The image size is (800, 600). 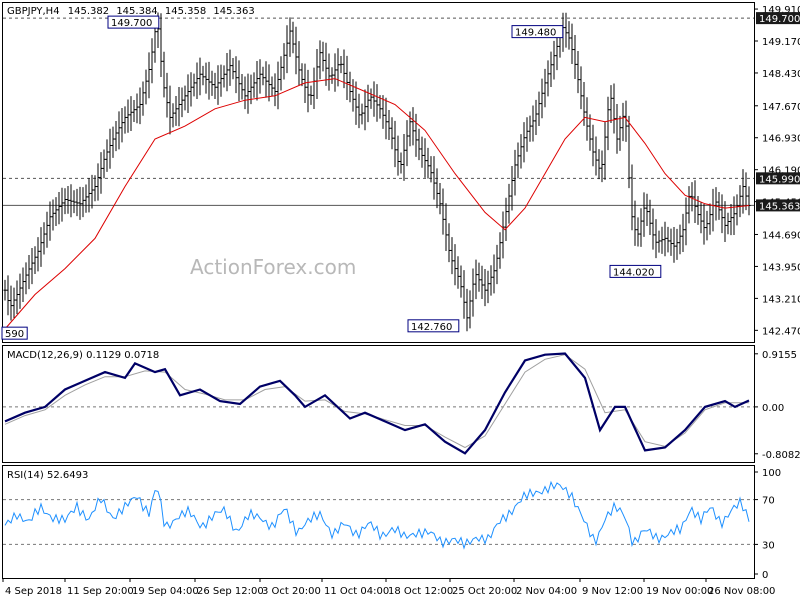 I want to click on price-tick-label: 149.170, so click(x=781, y=42).